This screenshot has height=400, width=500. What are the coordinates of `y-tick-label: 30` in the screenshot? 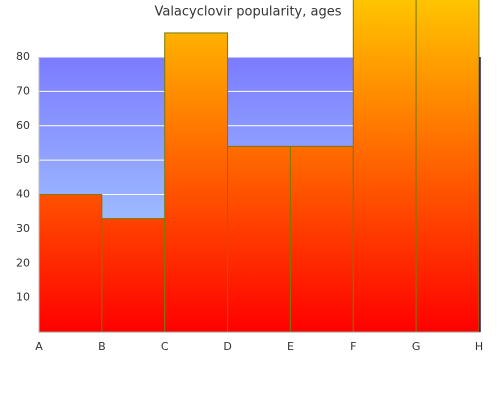 It's located at (23, 228).